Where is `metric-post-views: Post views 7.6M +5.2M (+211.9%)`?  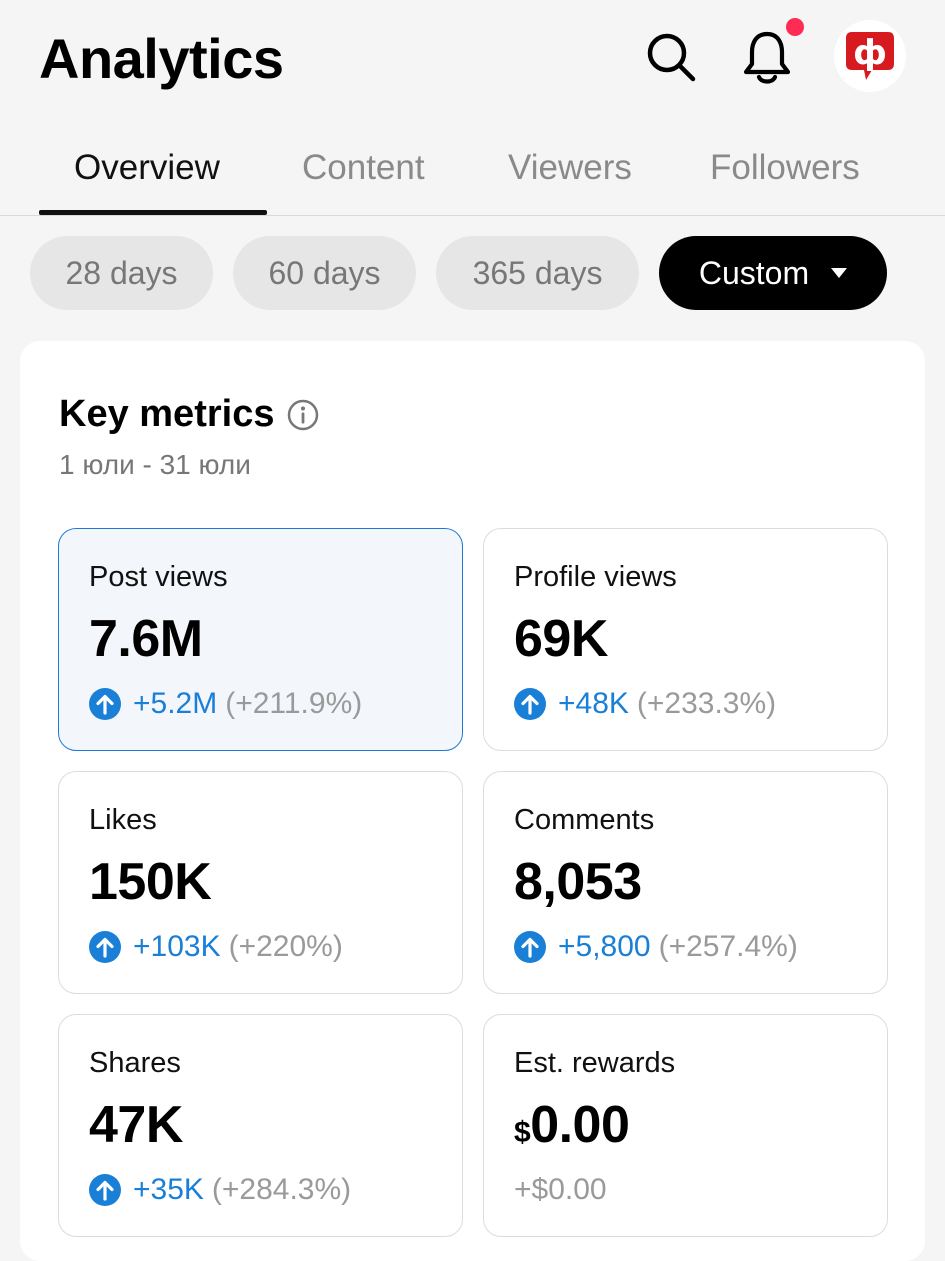 metric-post-views: Post views 7.6M +5.2M (+211.9%) is located at coordinates (260, 639).